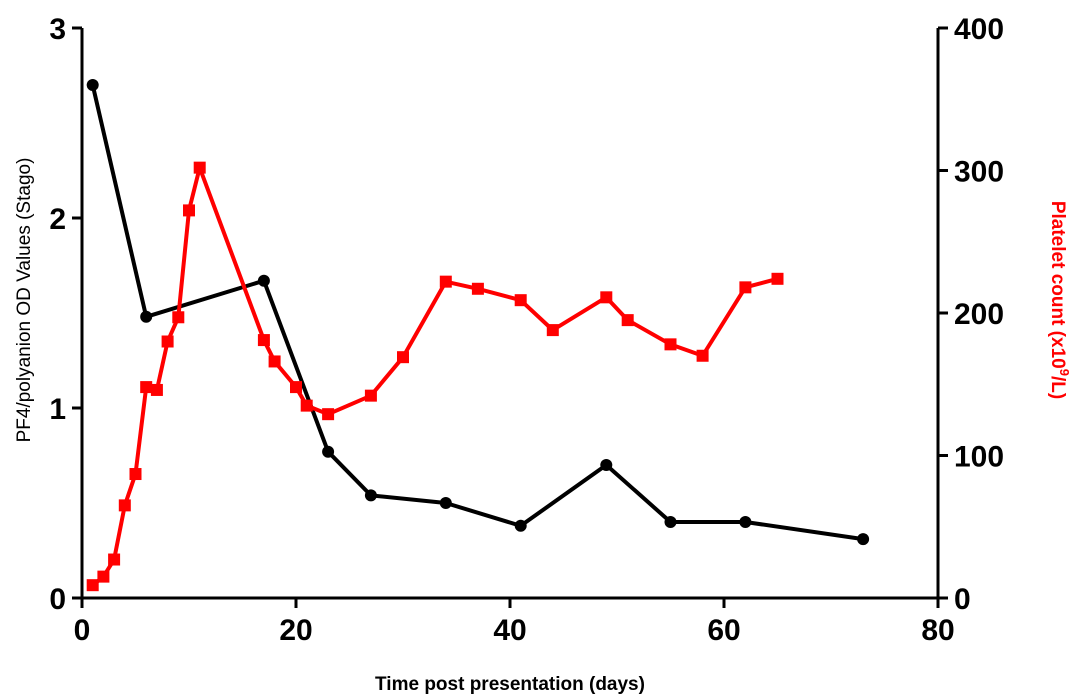  Describe the element at coordinates (82, 630) in the screenshot. I see `x-tick-label: 0` at that location.